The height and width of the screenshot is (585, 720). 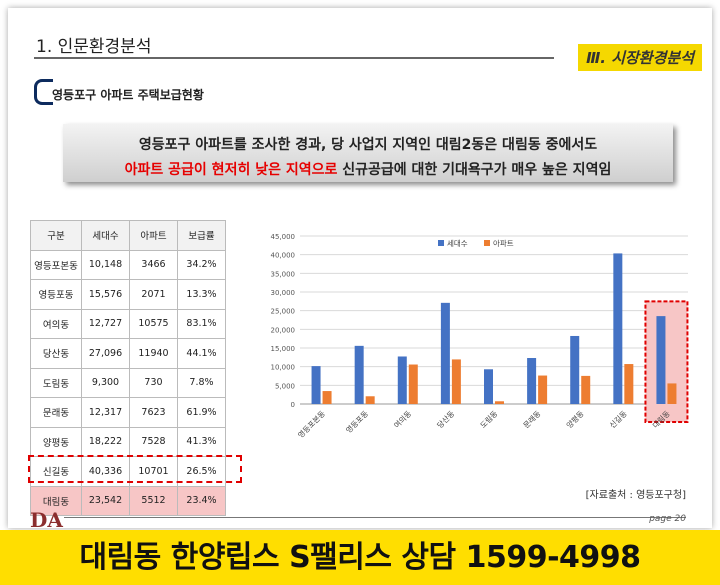 I want to click on section-badge: Ⅲ. 시장환경분석, so click(x=640, y=57).